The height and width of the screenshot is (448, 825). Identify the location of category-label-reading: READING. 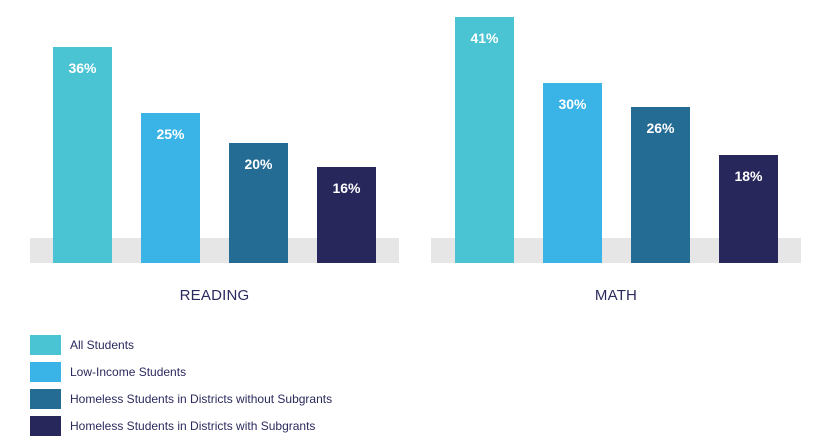
(215, 295).